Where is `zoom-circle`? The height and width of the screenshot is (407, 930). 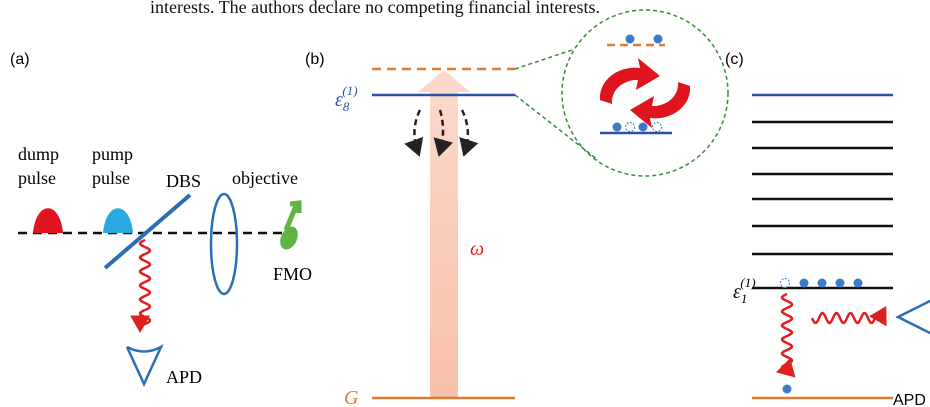
zoom-circle is located at coordinates (645, 93).